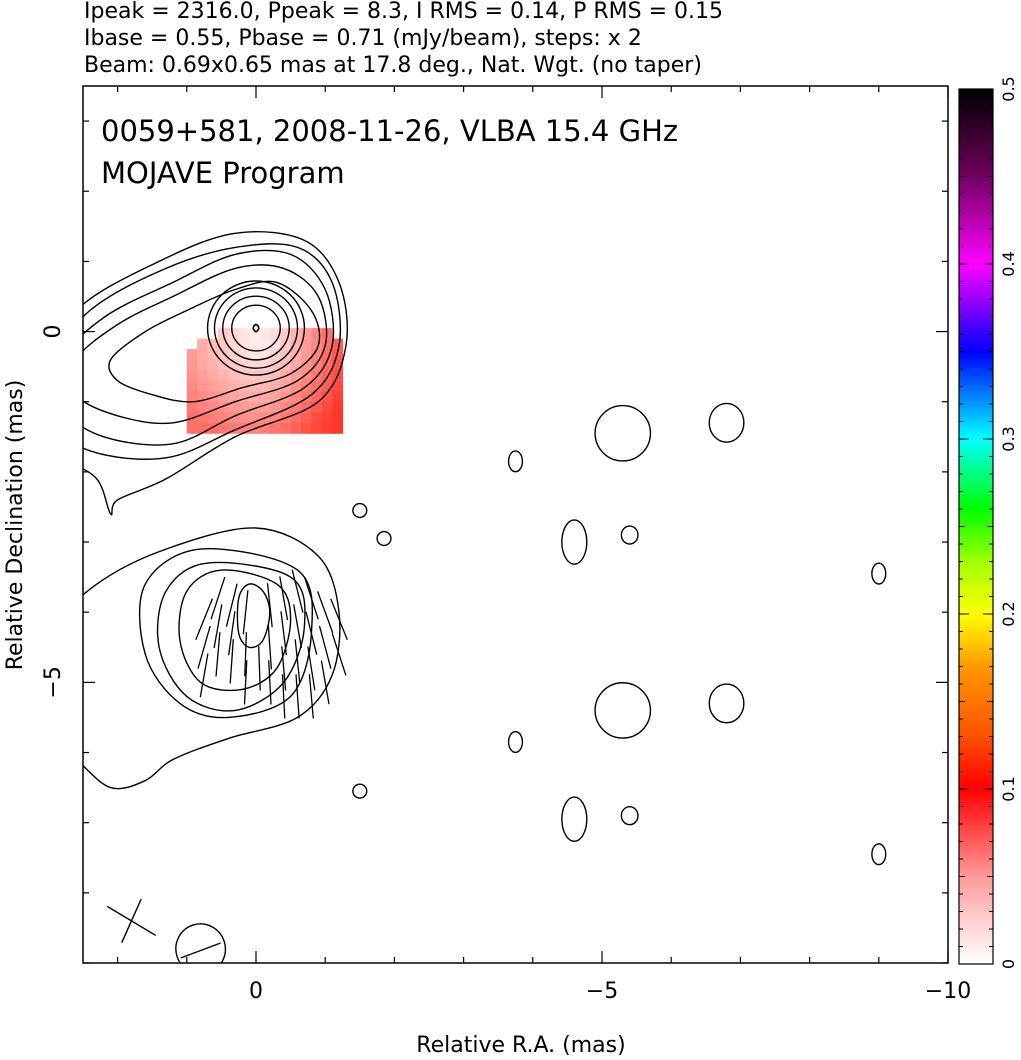 Image resolution: width=1021 pixels, height=1060 pixels. I want to click on fractional-polarization-image, so click(265, 381).